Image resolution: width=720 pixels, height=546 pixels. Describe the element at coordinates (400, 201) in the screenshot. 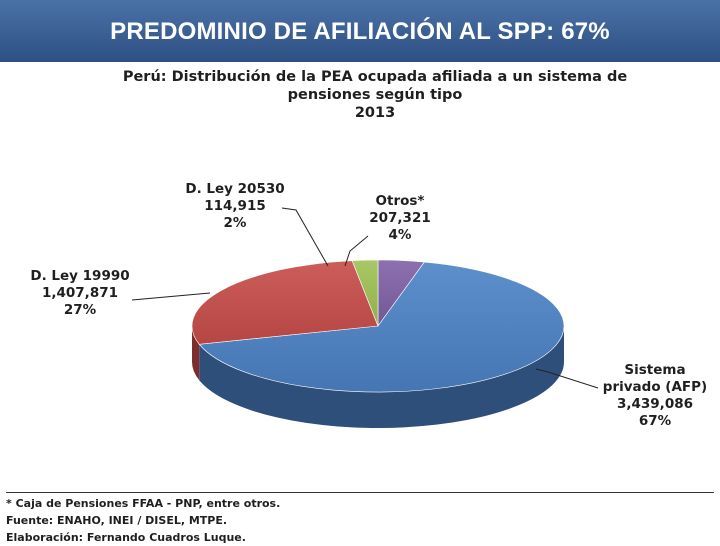

I see `label-otros-name: Otros*` at that location.